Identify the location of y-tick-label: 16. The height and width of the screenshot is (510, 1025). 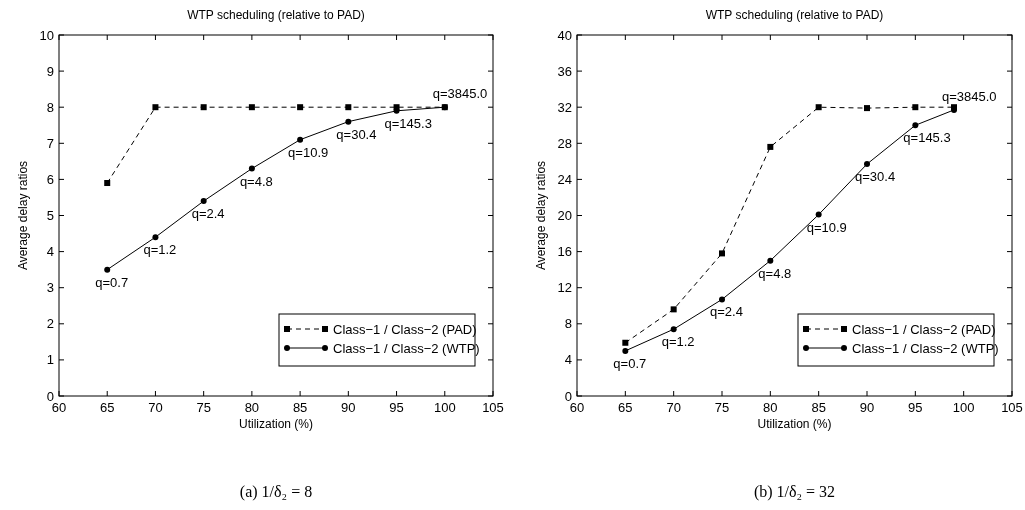
(564, 252).